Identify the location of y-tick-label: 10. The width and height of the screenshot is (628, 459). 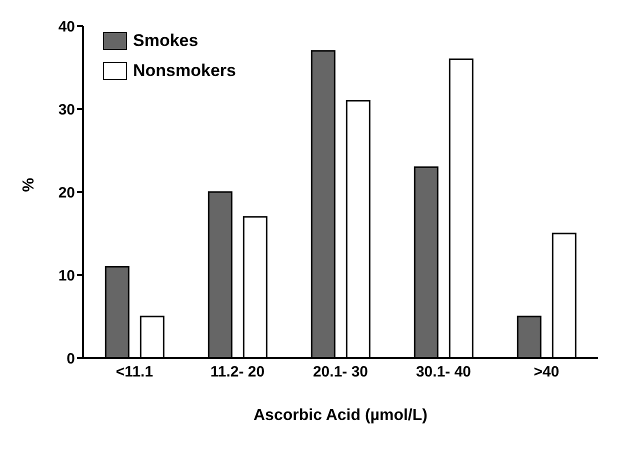
(66, 275).